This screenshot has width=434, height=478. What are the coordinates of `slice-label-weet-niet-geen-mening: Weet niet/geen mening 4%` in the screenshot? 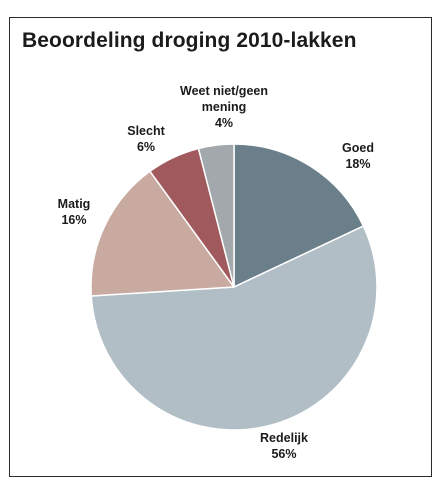 It's located at (224, 107).